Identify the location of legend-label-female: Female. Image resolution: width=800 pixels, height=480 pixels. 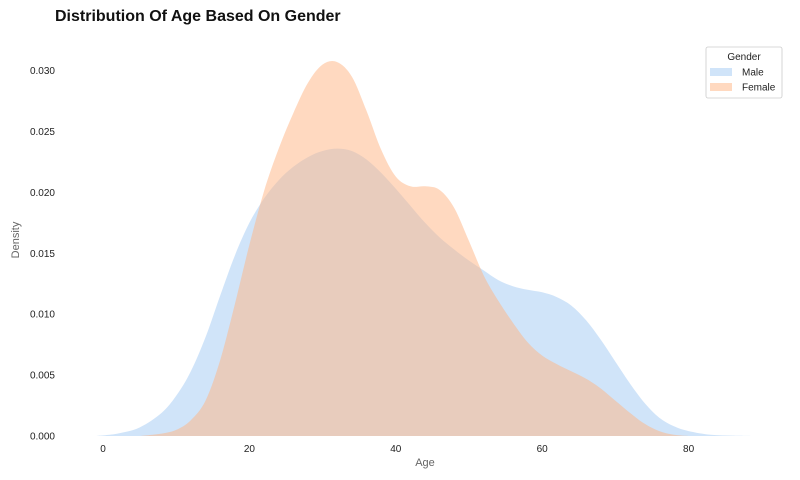
(759, 88).